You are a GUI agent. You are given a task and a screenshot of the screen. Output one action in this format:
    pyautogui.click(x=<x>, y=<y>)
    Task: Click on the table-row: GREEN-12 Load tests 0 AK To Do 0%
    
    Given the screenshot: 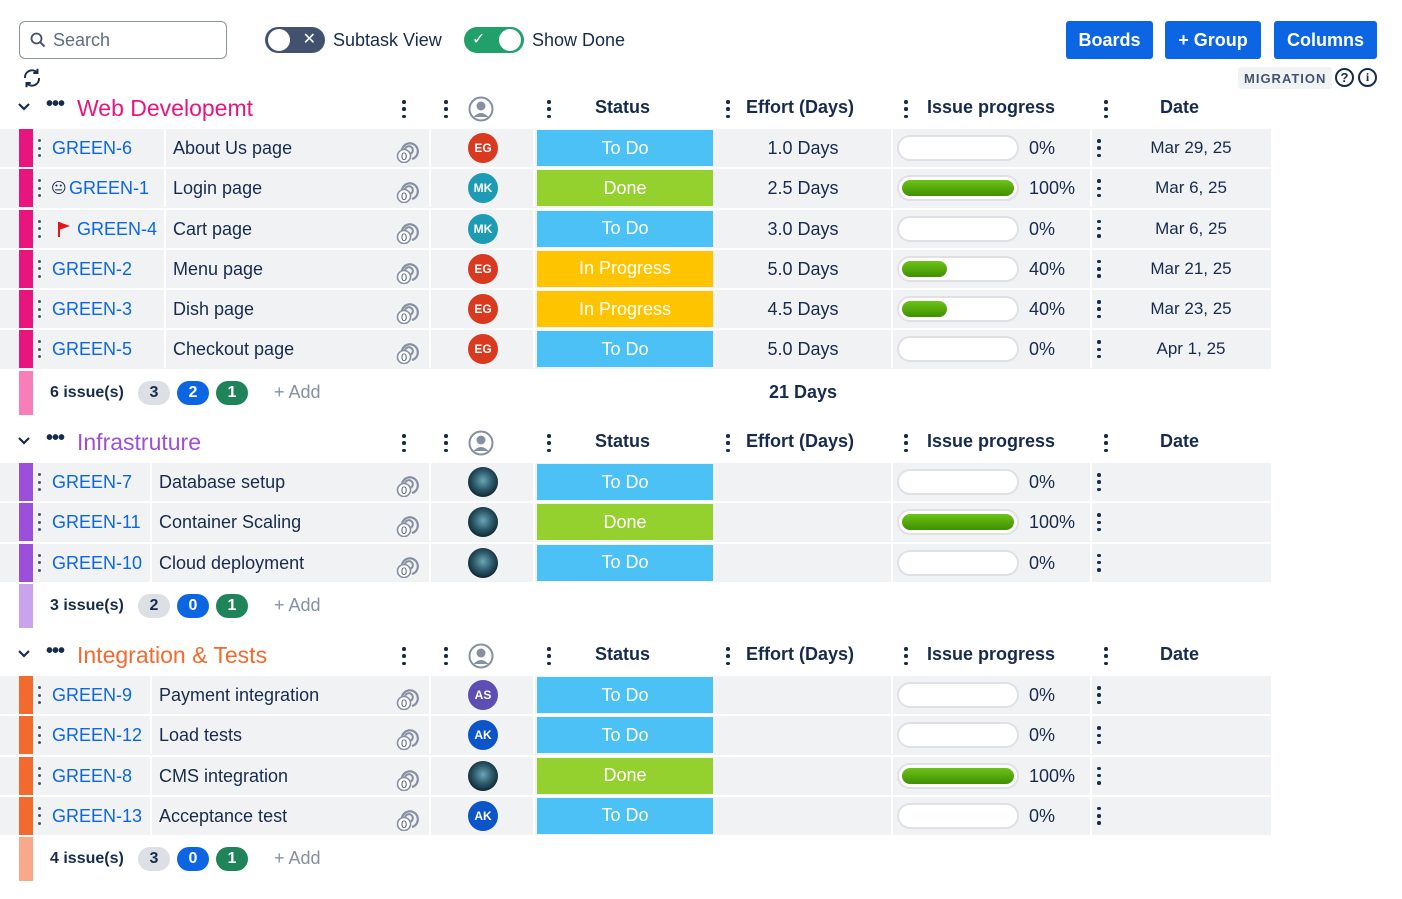 What is the action you would take?
    pyautogui.click(x=635, y=736)
    